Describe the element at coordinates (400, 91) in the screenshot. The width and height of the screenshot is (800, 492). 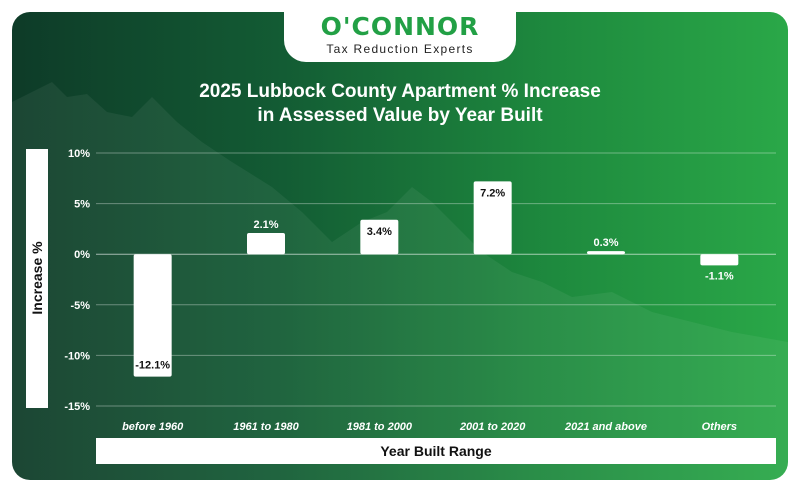
I see `chart-title-line-1: 2025 Lubbock County Apartment % Increase` at that location.